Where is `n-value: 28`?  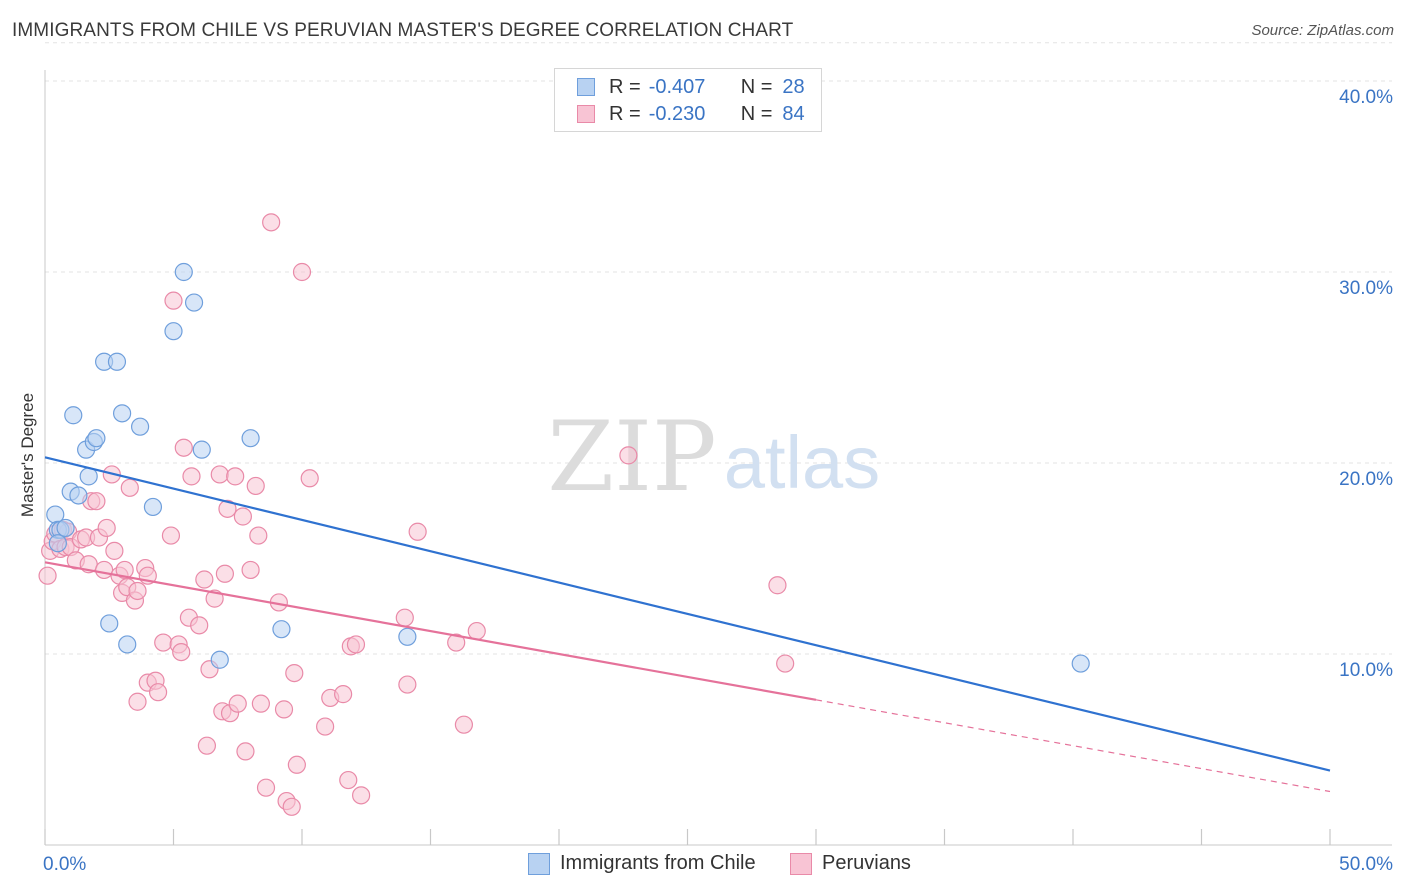 n-value: 28 is located at coordinates (793, 86).